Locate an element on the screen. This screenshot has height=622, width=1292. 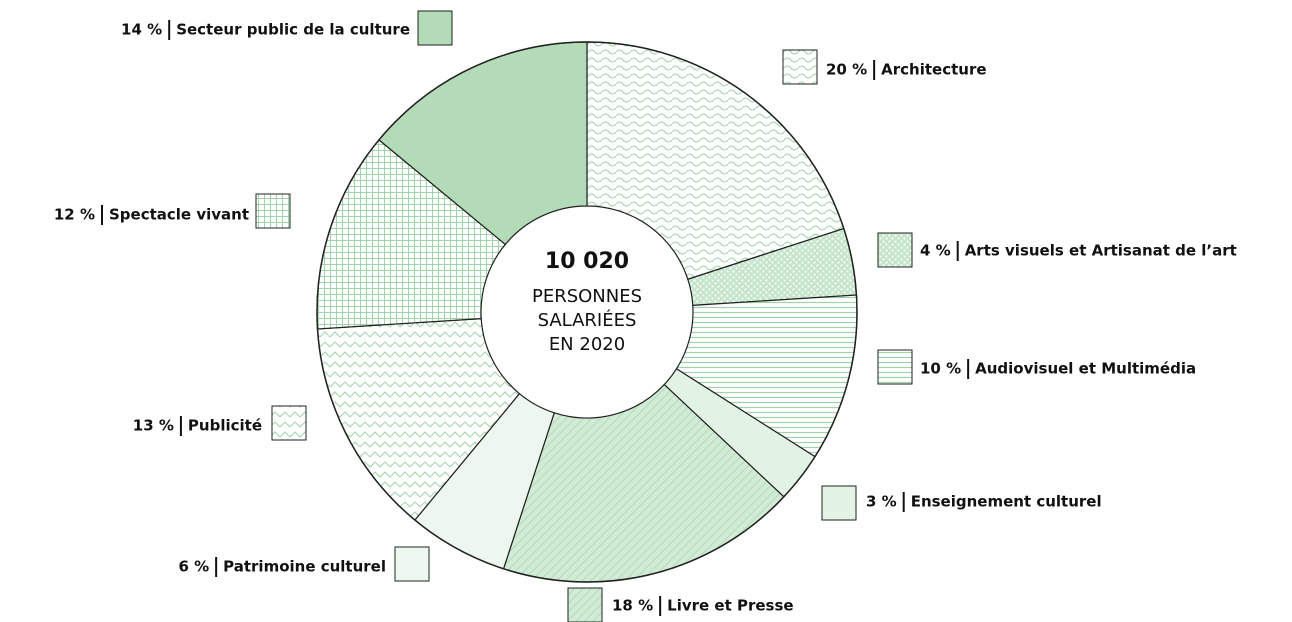
value-label: 18 % is located at coordinates (632, 606).